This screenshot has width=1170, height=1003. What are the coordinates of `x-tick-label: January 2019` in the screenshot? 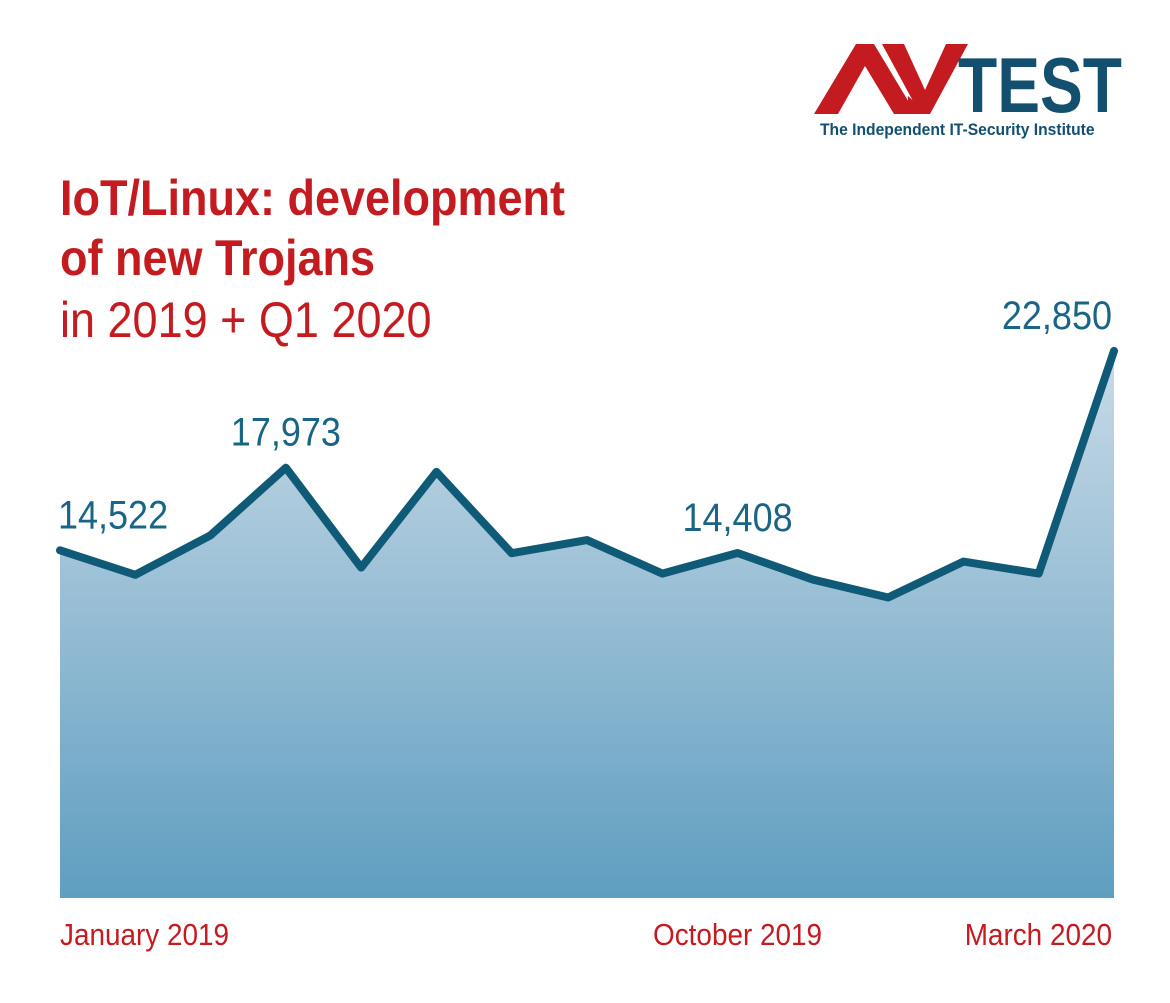 It's located at (144, 935).